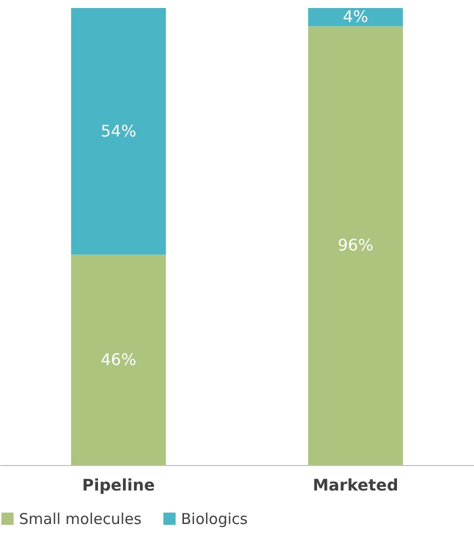  What do you see at coordinates (214, 519) in the screenshot?
I see `legend-label: Biologics` at bounding box center [214, 519].